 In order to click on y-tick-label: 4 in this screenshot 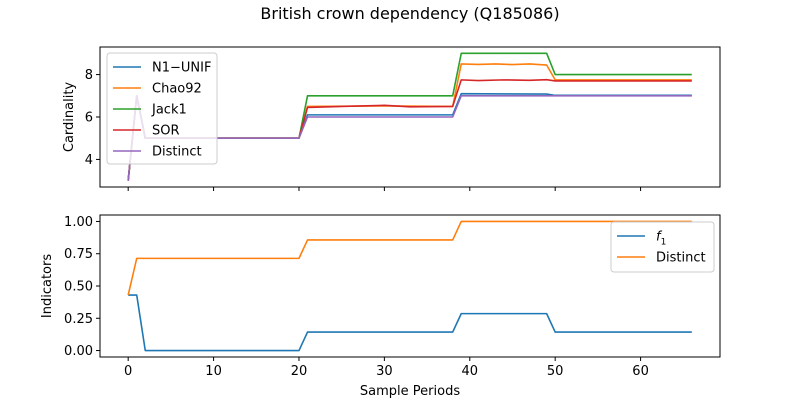, I will do `click(89, 160)`.